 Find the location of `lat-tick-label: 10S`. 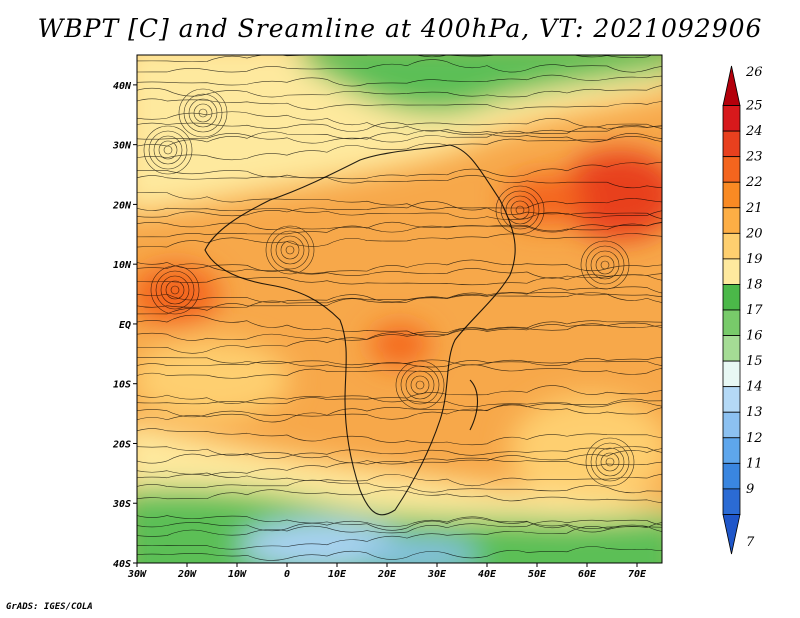

lat-tick-label: 10S is located at coordinates (122, 385).